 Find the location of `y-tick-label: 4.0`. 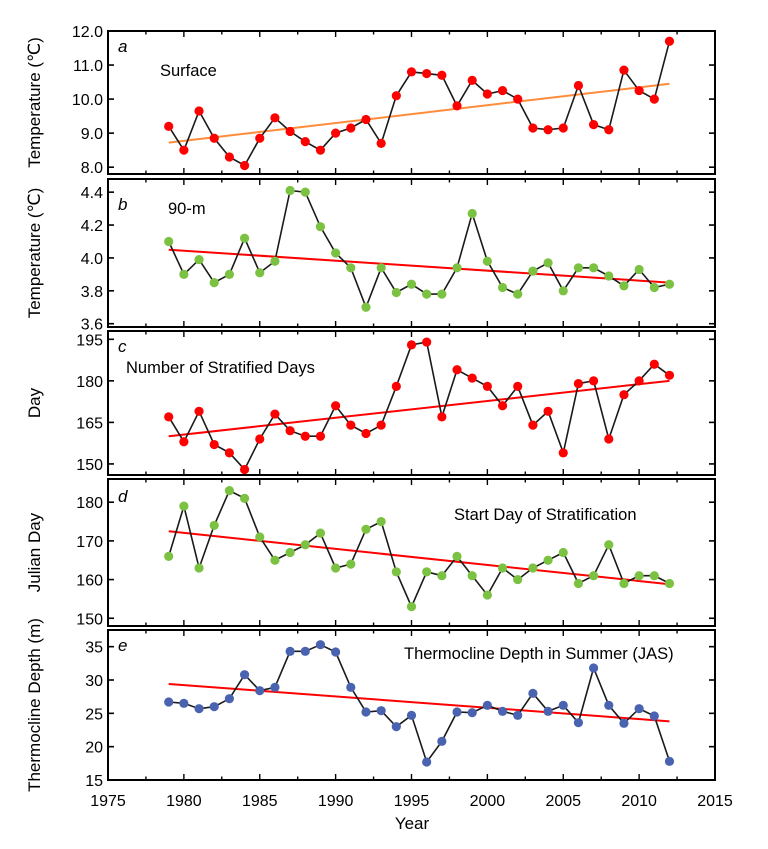

y-tick-label: 4.0 is located at coordinates (92, 259).